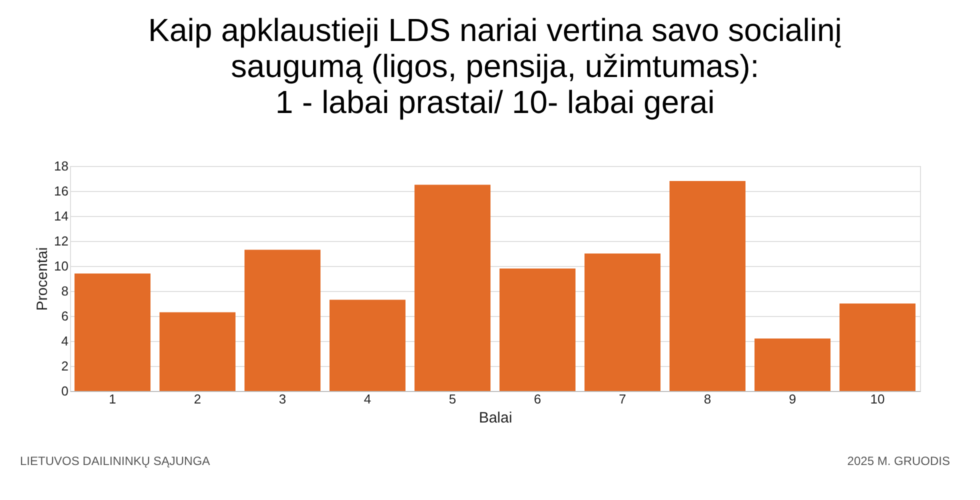  I want to click on y-tick-label: 16, so click(61, 191).